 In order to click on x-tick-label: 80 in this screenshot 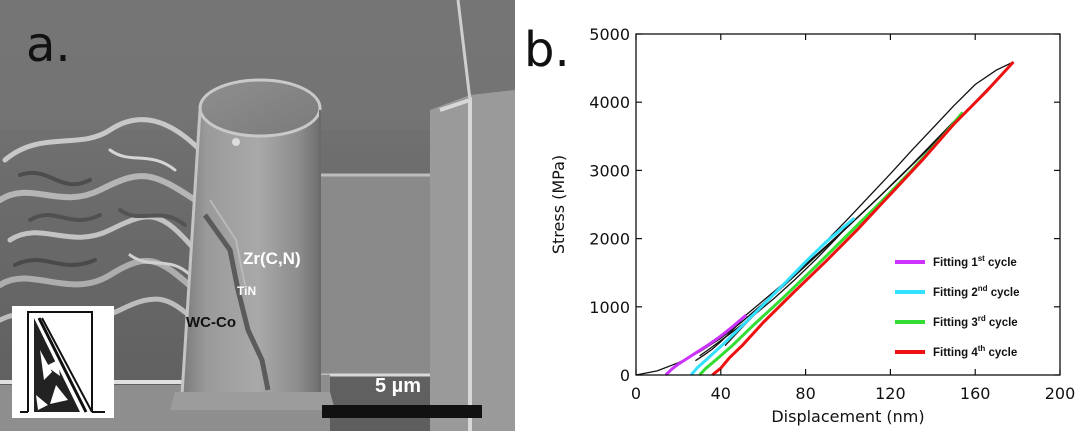, I will do `click(805, 393)`.